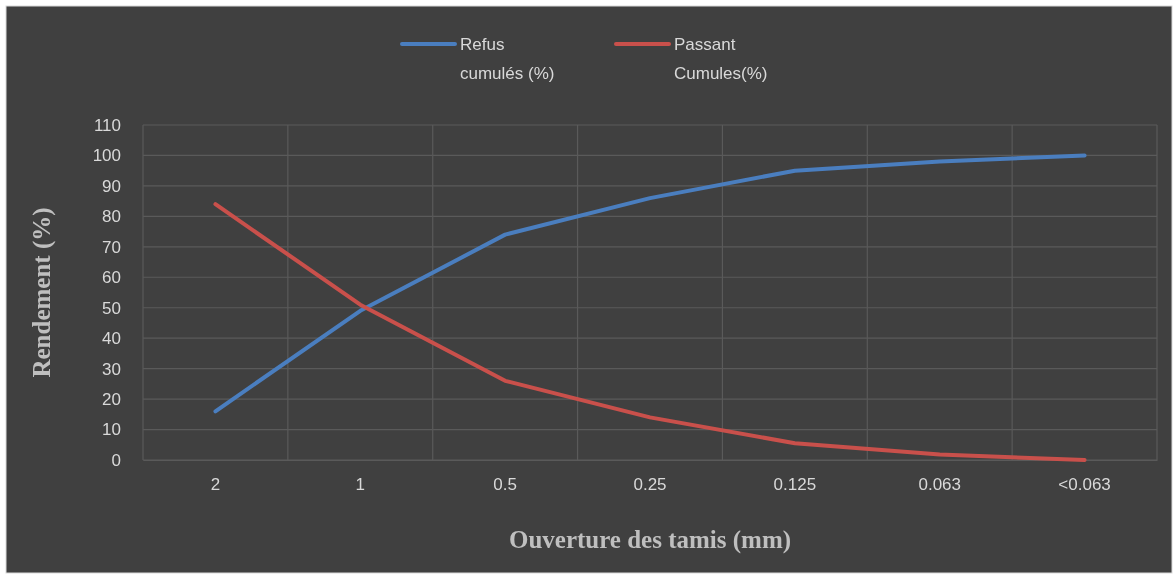 The image size is (1176, 579). What do you see at coordinates (650, 540) in the screenshot?
I see `x-axis-title: Ouverture des tamis (mm)` at bounding box center [650, 540].